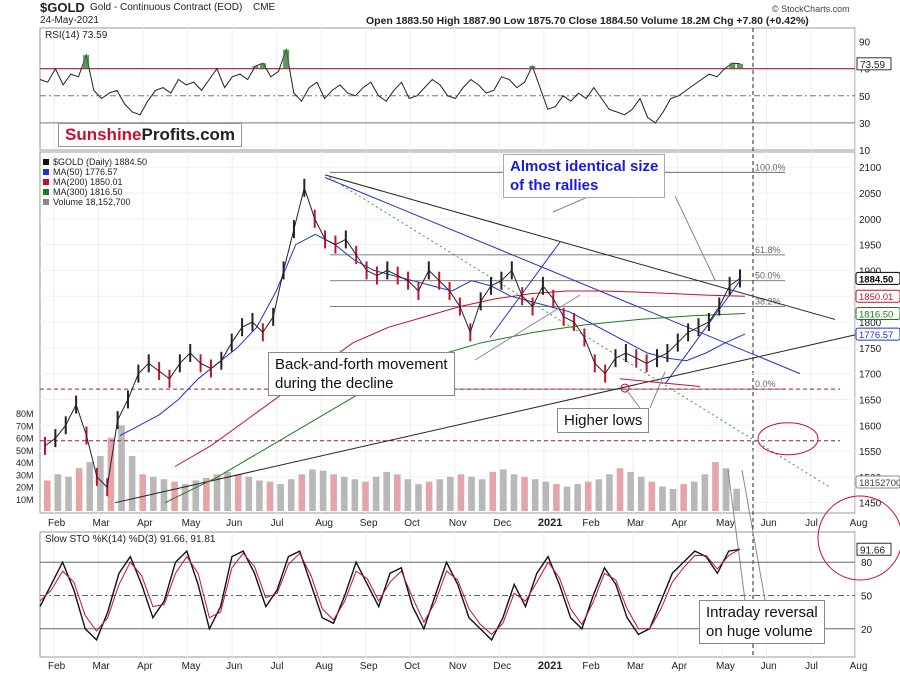 The image size is (900, 673). What do you see at coordinates (768, 250) in the screenshot?
I see `fib-level-label: 61.8%` at bounding box center [768, 250].